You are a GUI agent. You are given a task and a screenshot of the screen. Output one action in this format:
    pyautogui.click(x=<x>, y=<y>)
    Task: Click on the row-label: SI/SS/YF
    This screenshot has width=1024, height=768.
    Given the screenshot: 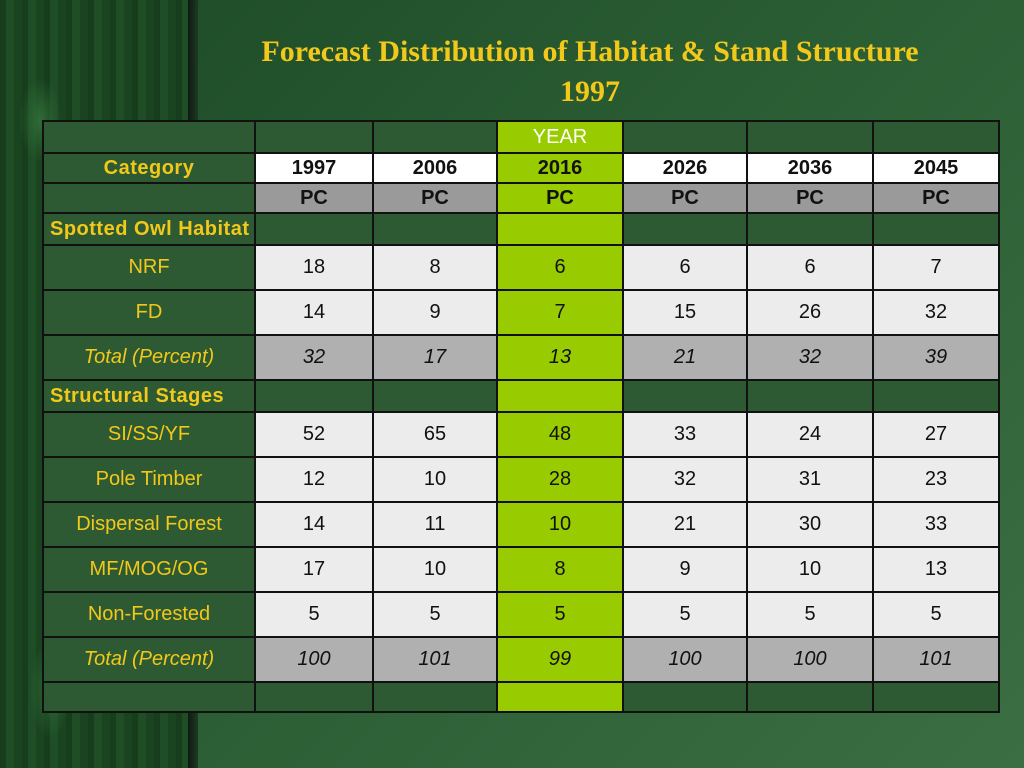 What is the action you would take?
    pyautogui.click(x=149, y=434)
    